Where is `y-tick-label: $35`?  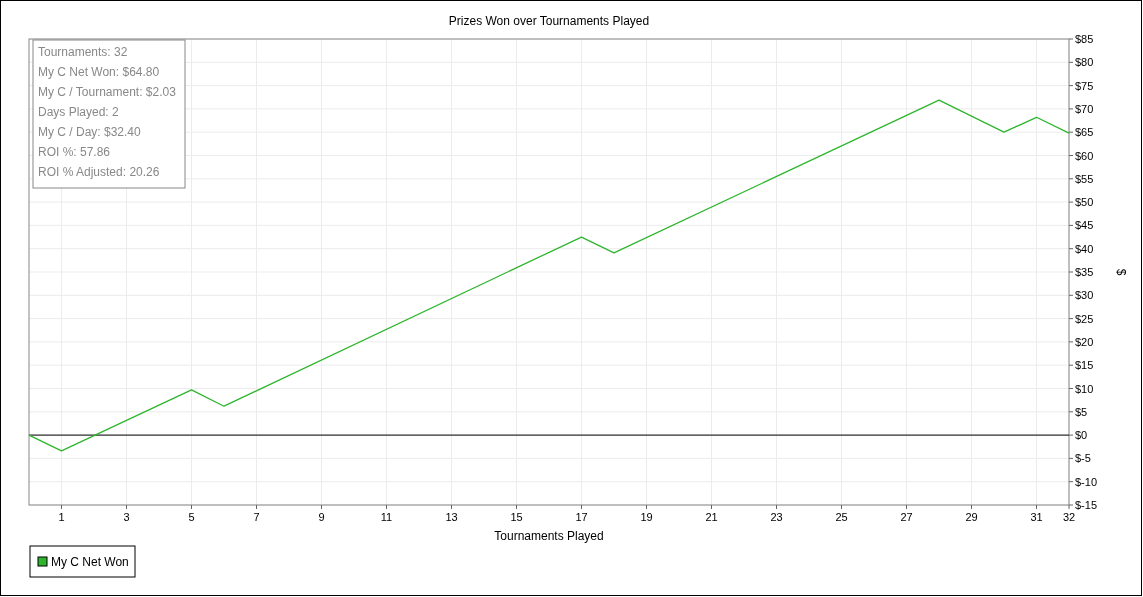 y-tick-label: $35 is located at coordinates (1084, 272).